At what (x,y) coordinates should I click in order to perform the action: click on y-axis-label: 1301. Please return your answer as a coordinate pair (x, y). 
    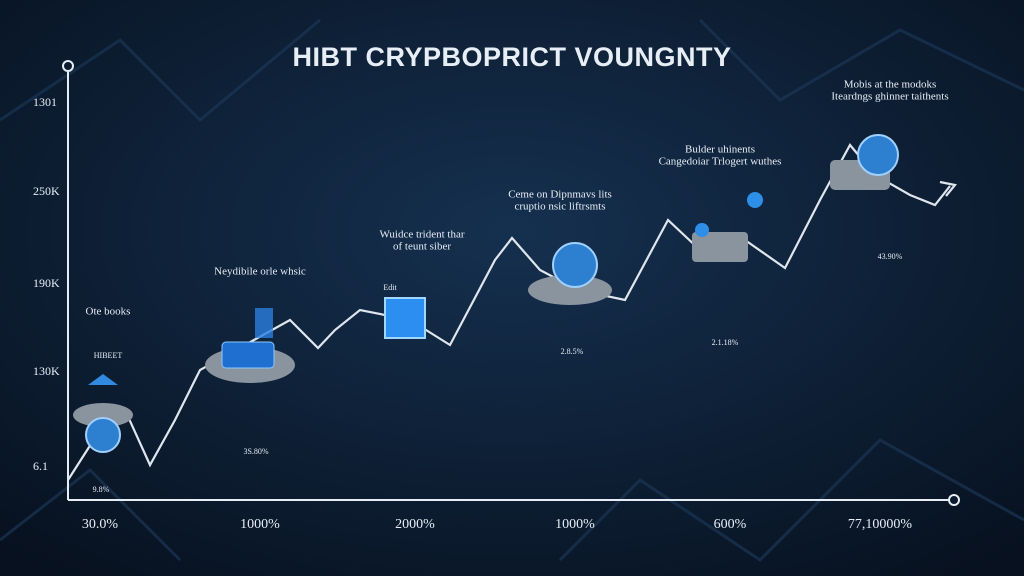
    Looking at the image, I should click on (45, 102).